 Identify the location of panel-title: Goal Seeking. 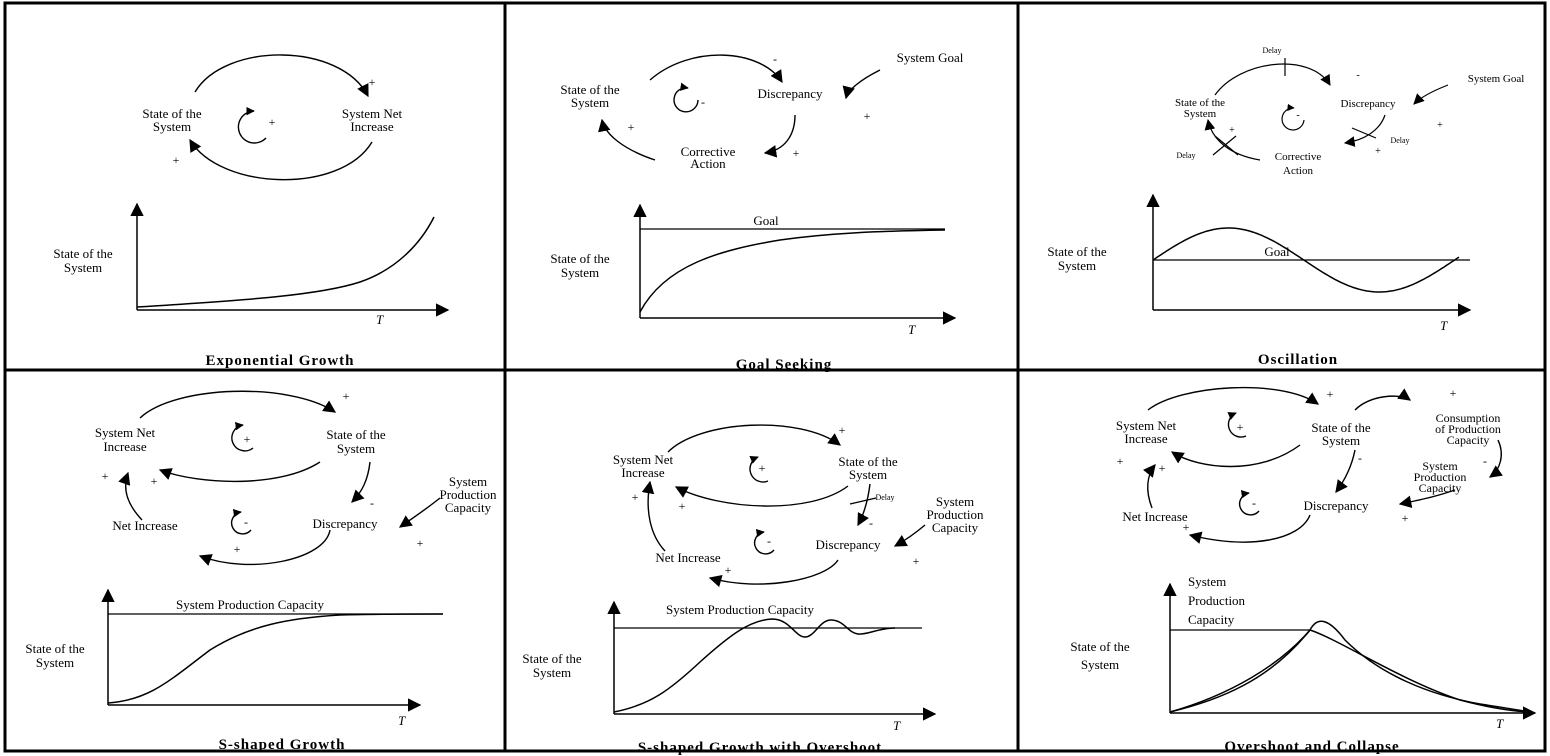
(784, 365).